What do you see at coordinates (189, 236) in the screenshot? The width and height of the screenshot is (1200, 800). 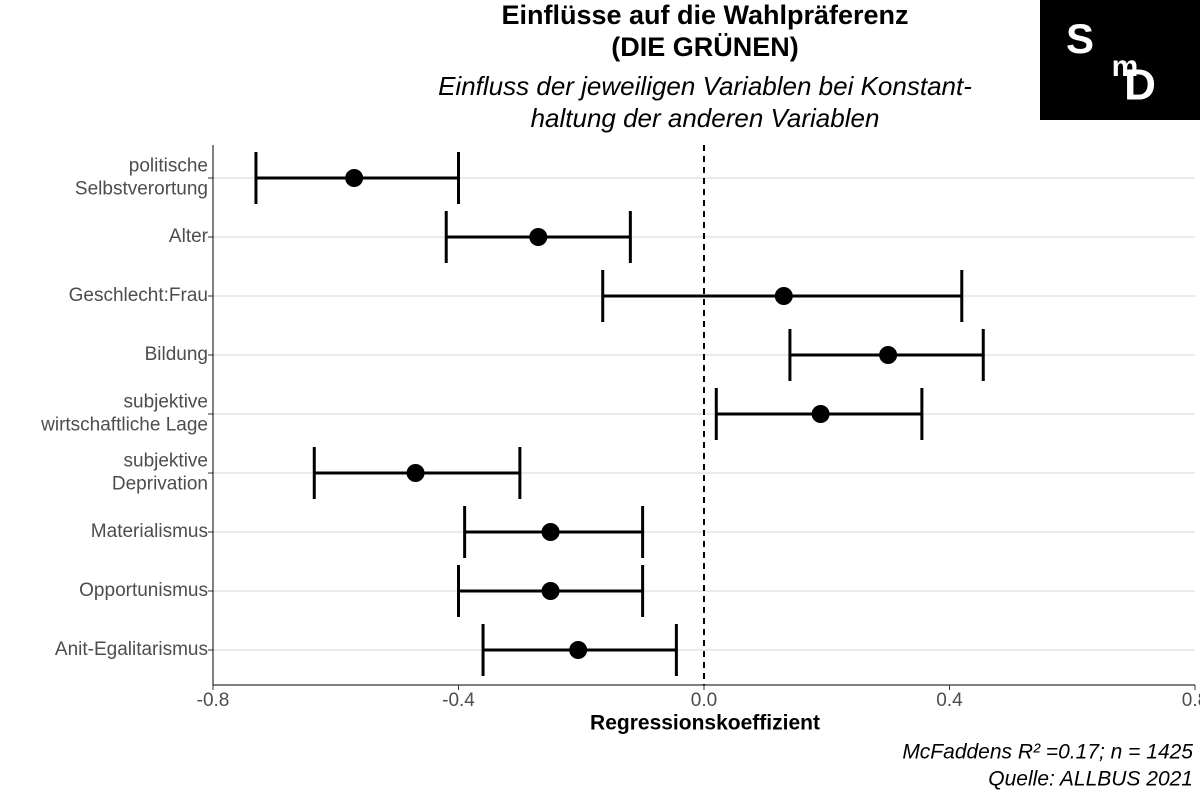 I see `y-tick-label: Alter` at bounding box center [189, 236].